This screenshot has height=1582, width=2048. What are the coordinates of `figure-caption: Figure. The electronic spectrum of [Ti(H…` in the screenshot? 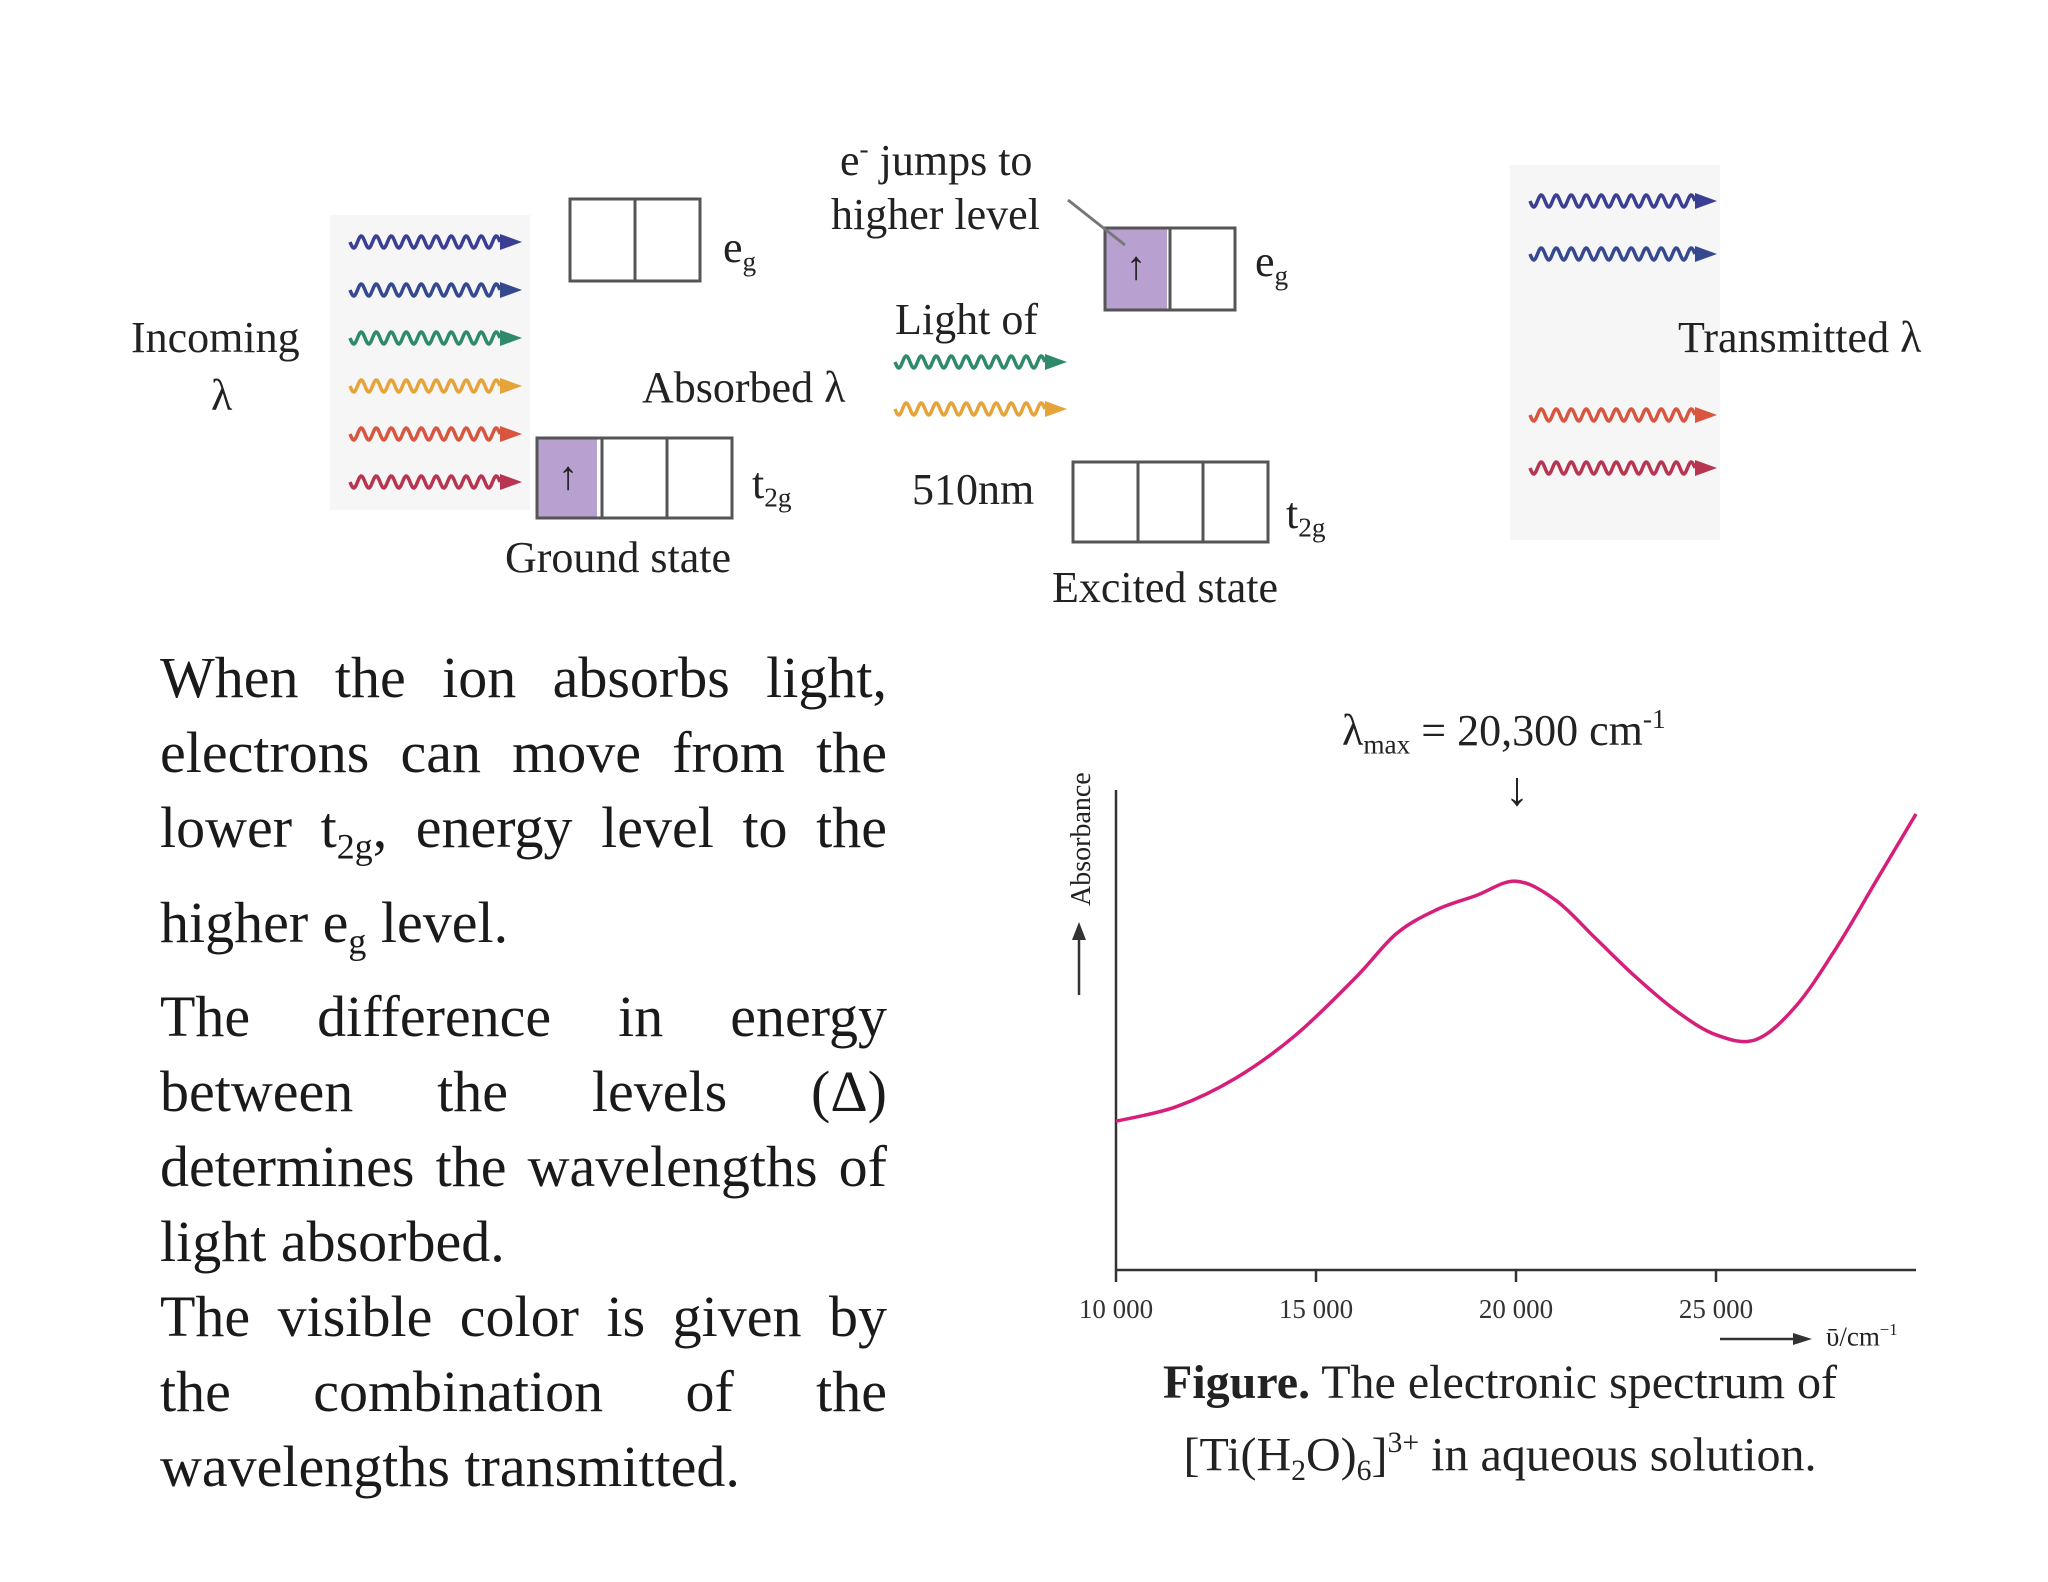 It's located at (1500, 1427).